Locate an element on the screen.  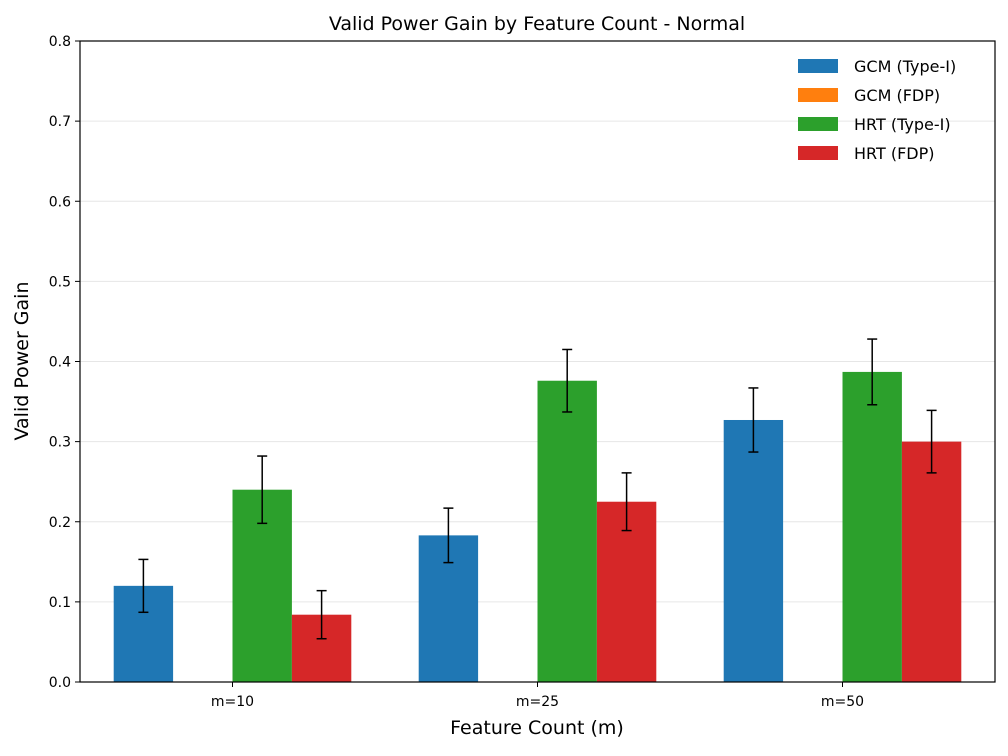
legend-label: GCM (Type-I) is located at coordinates (905, 66).